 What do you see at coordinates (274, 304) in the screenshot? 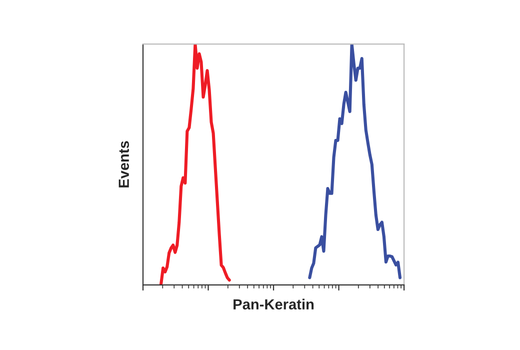
I see `x-axis-title: Pan-Keratin` at bounding box center [274, 304].